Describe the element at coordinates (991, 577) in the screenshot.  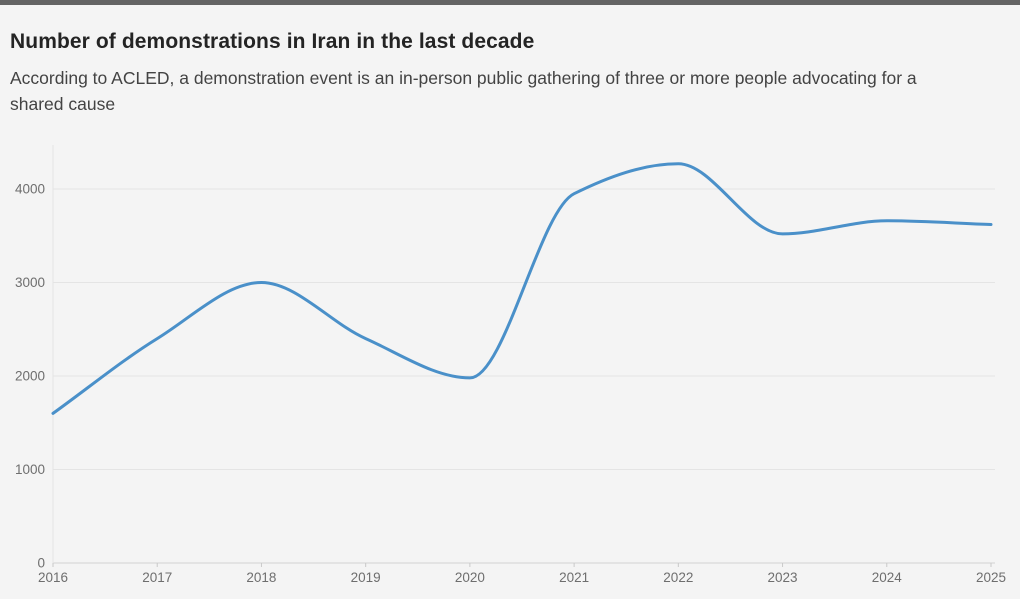
I see `x-tick-label: 2025` at that location.